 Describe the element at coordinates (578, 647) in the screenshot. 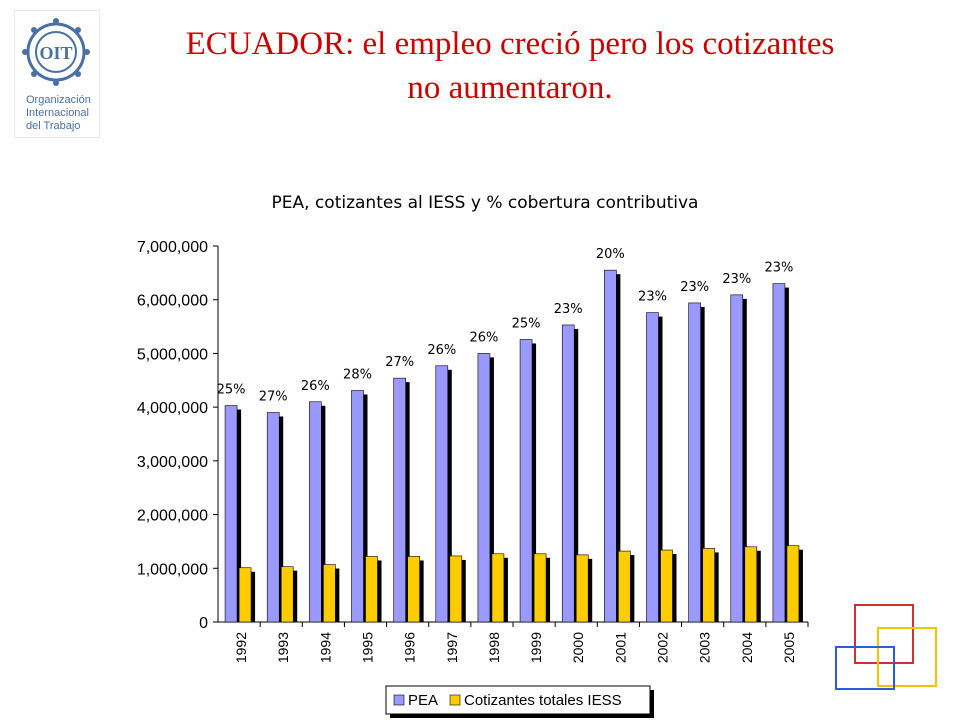

I see `x-tick-label: 2000` at that location.